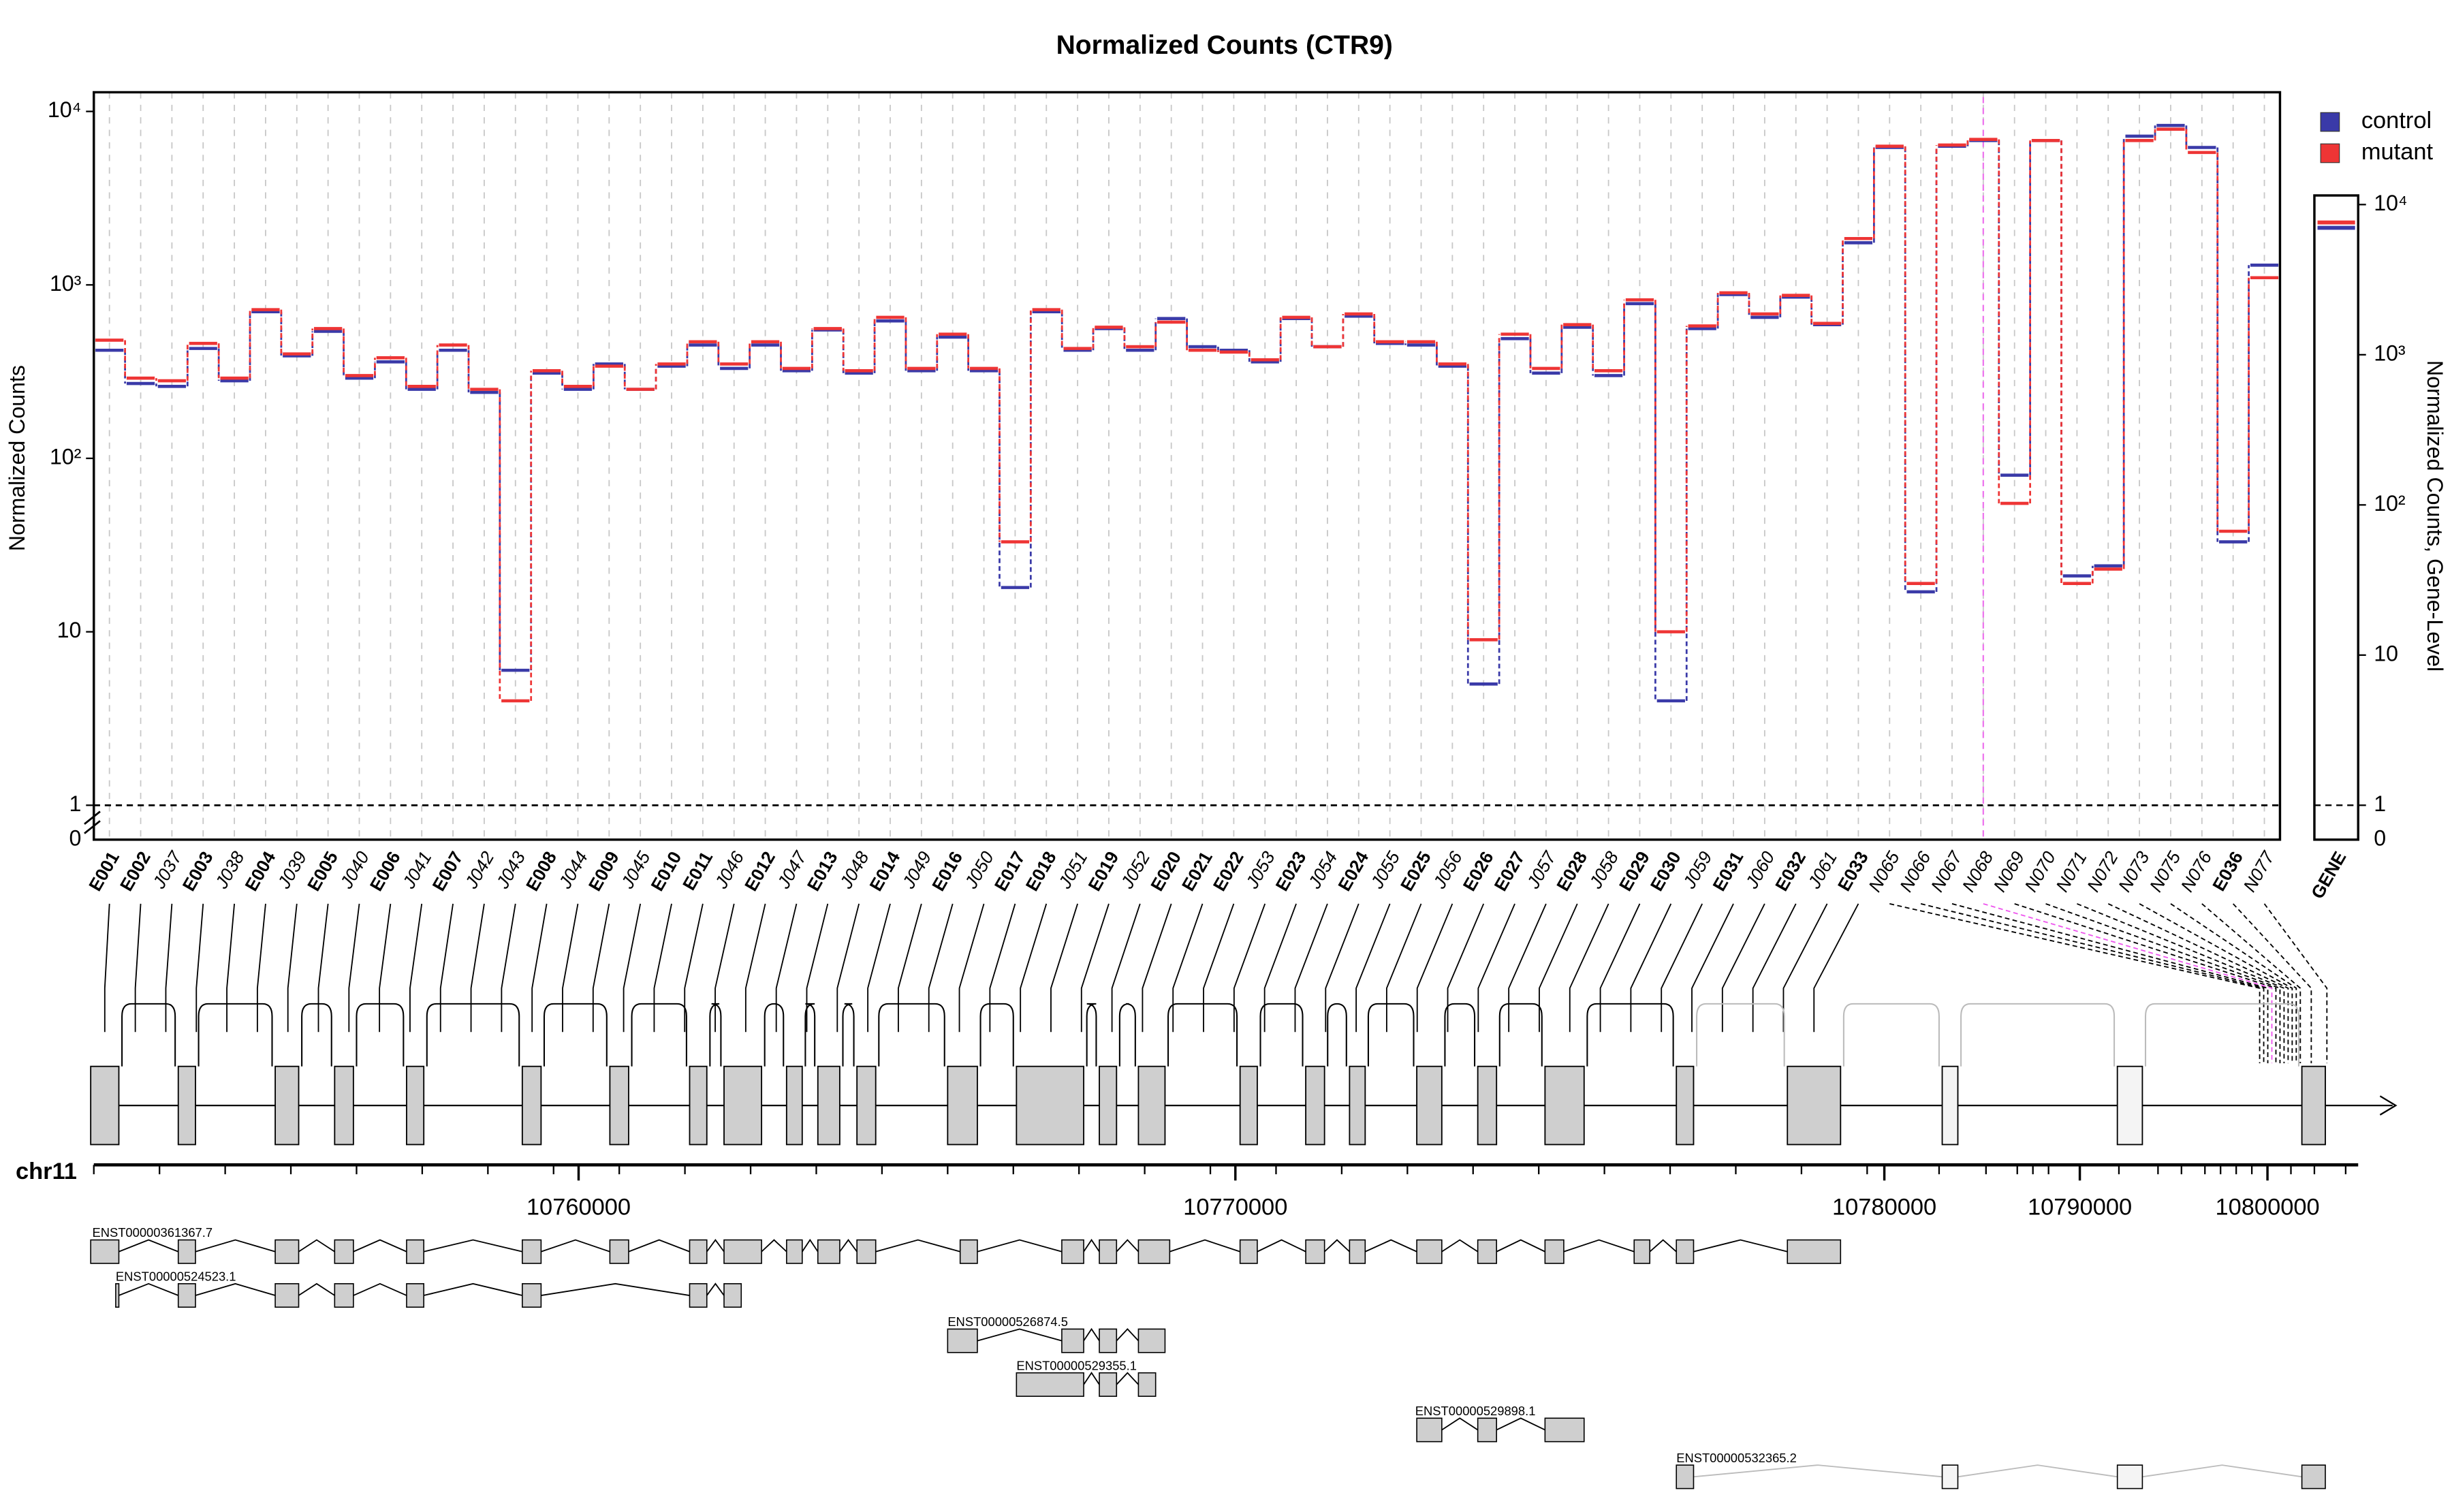 Image resolution: width=2452 pixels, height=1512 pixels. What do you see at coordinates (2080, 1207) in the screenshot?
I see `genomic-tick-label: 10790000` at bounding box center [2080, 1207].